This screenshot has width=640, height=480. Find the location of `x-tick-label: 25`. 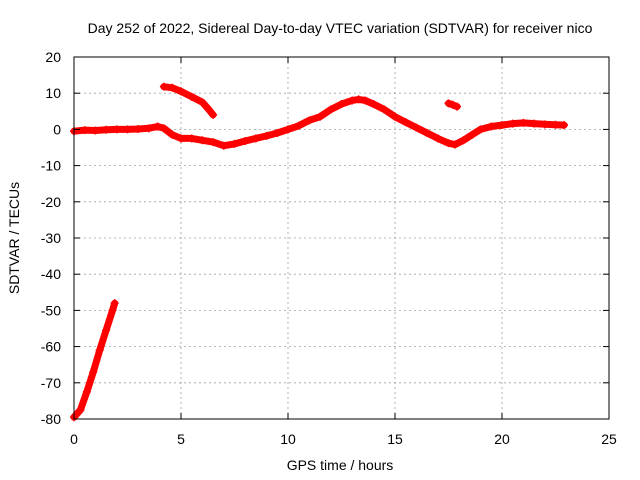

x-tick-label: 25 is located at coordinates (609, 439).